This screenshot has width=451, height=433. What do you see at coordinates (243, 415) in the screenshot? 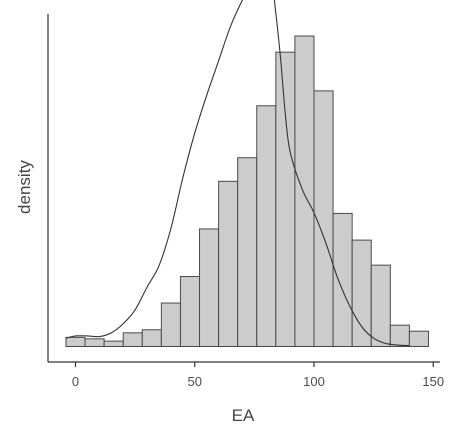
I see `x-axis-title: EA` at bounding box center [243, 415].